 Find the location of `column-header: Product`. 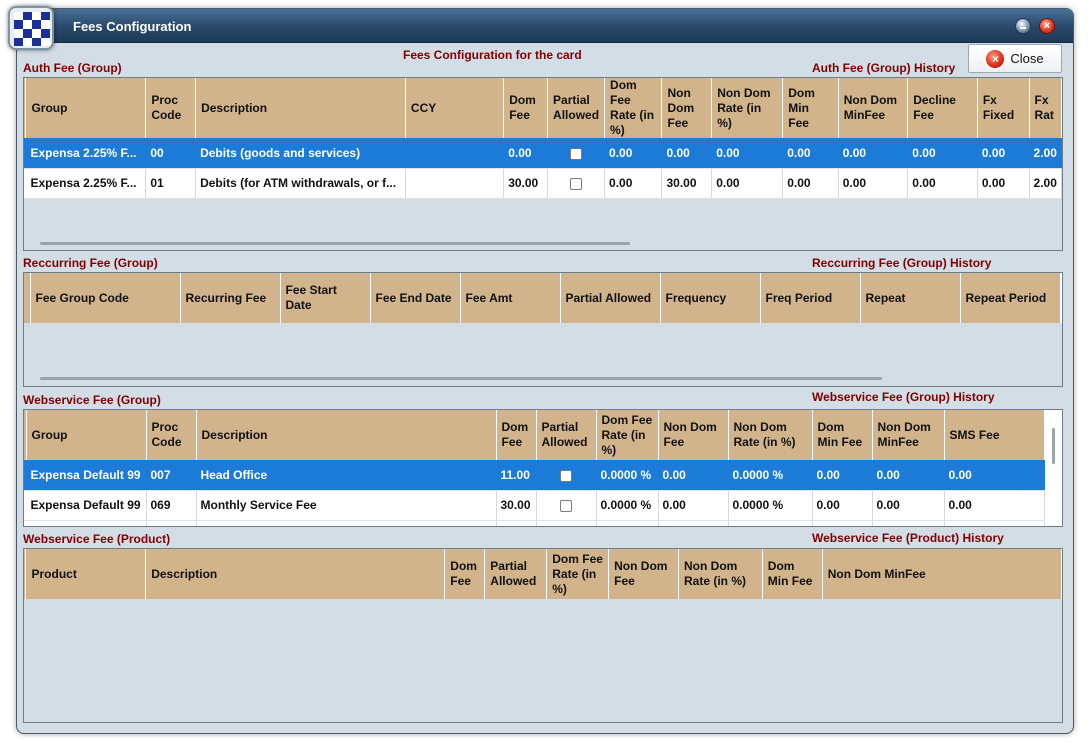

column-header: Product is located at coordinates (86, 574).